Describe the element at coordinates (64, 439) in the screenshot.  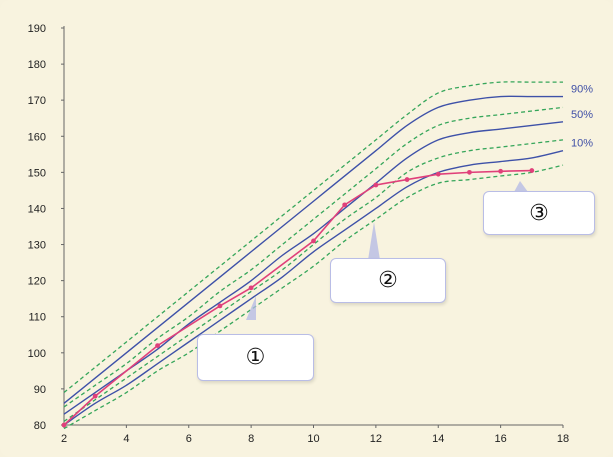
I see `x-tick-label: 2` at that location.